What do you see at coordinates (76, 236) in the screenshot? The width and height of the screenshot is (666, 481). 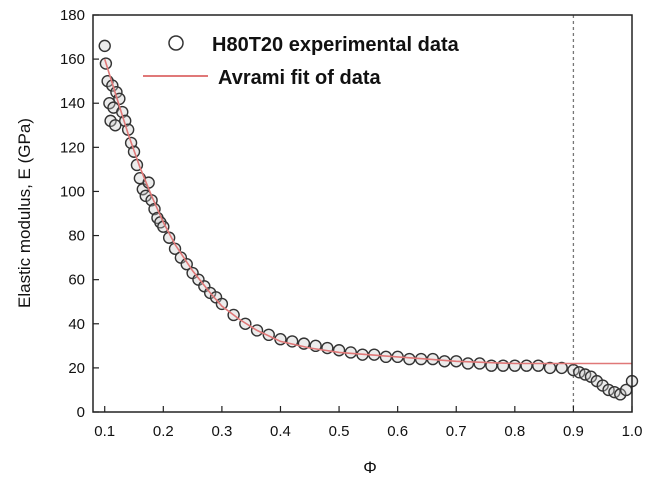 I see `y-tick-label-4: 80` at bounding box center [76, 236].